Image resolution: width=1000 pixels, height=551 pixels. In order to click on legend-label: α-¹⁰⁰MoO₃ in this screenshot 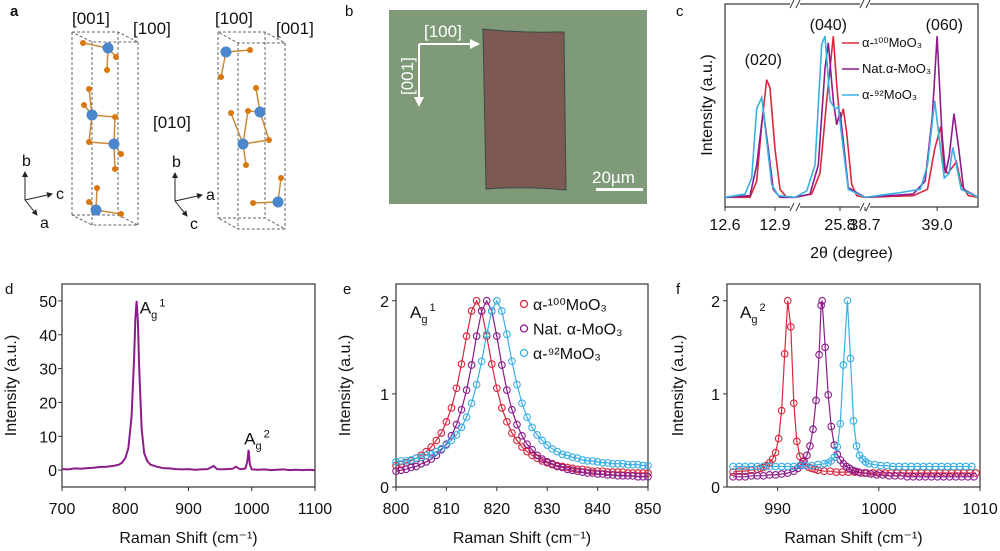, I will do `click(892, 42)`.